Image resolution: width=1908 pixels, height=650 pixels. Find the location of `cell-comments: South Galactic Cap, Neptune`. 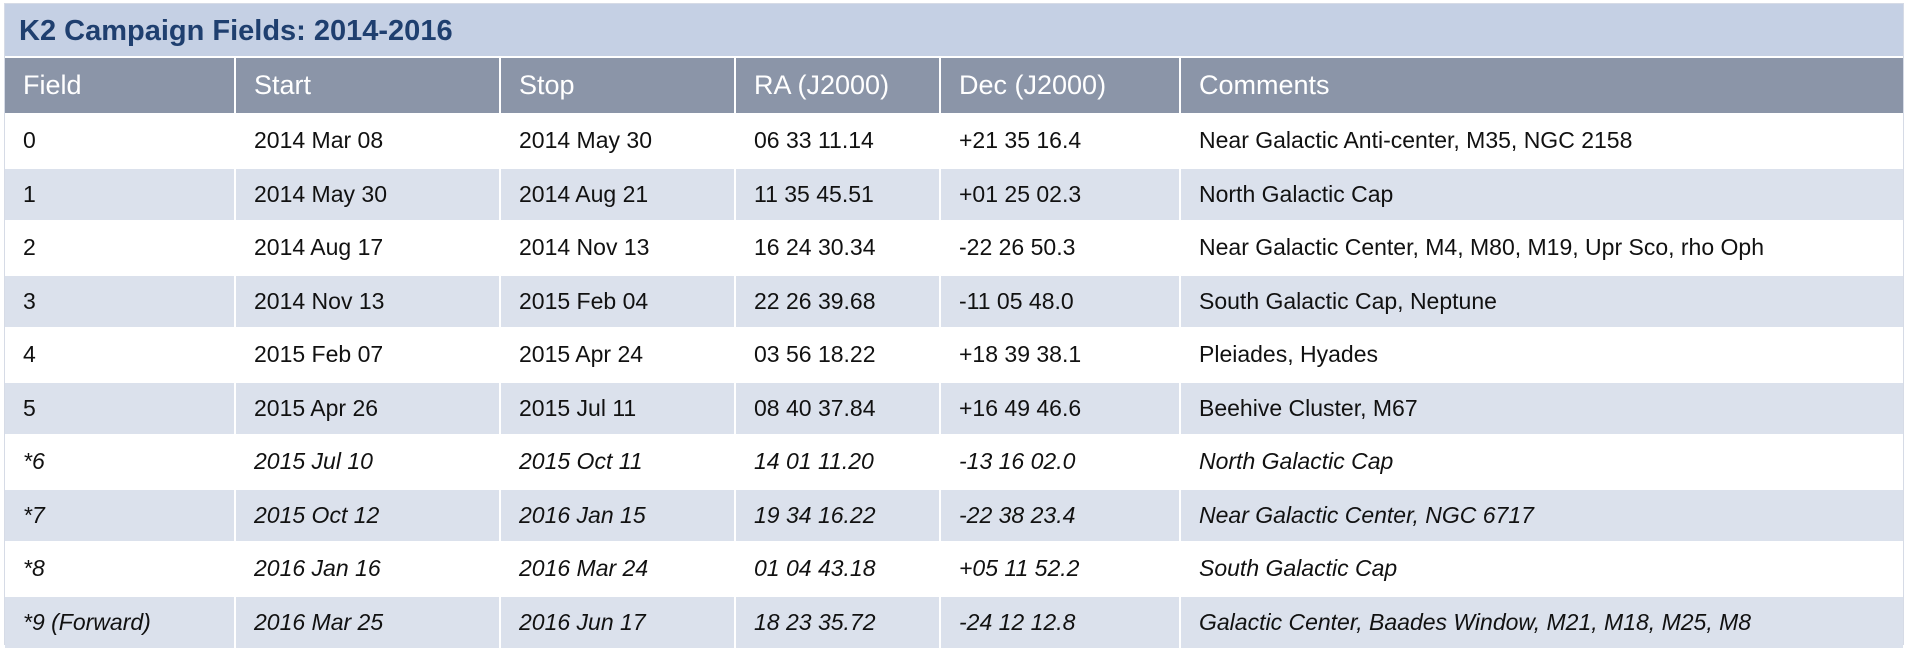

cell-comments: South Galactic Cap, Neptune is located at coordinates (1541, 301).